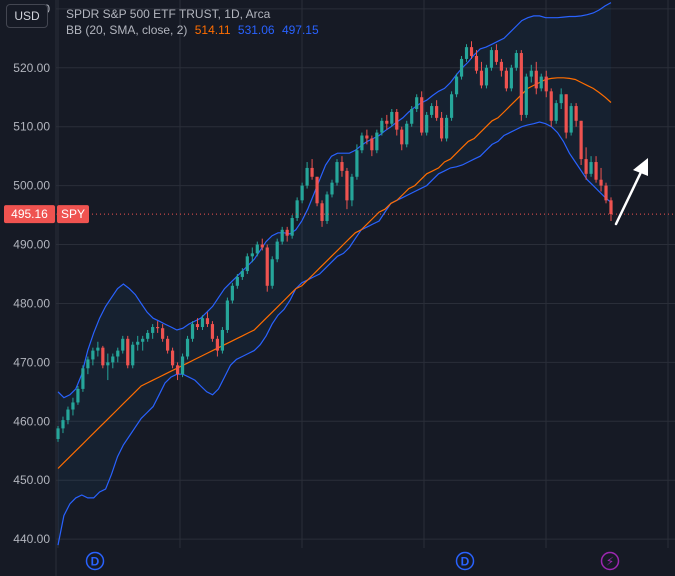 The height and width of the screenshot is (576, 675). I want to click on upward-arrow-annotation, so click(631, 192).